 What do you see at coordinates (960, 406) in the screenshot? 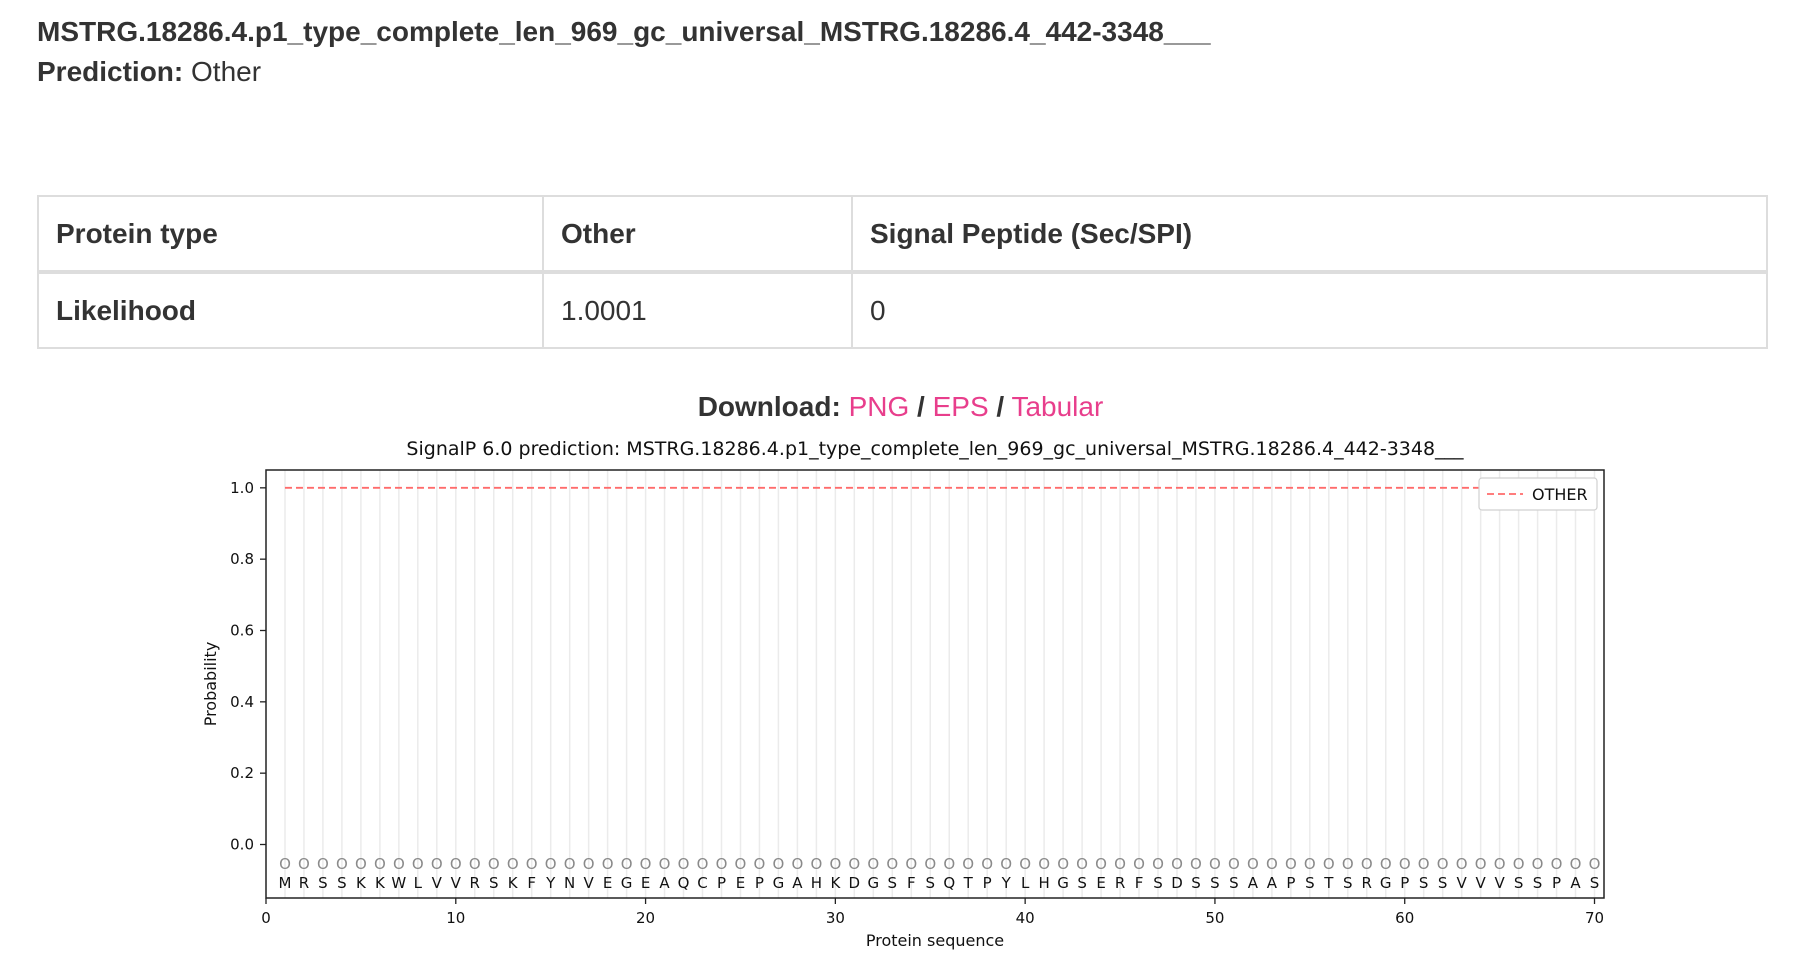
I see `download-eps-link: EPS` at bounding box center [960, 406].